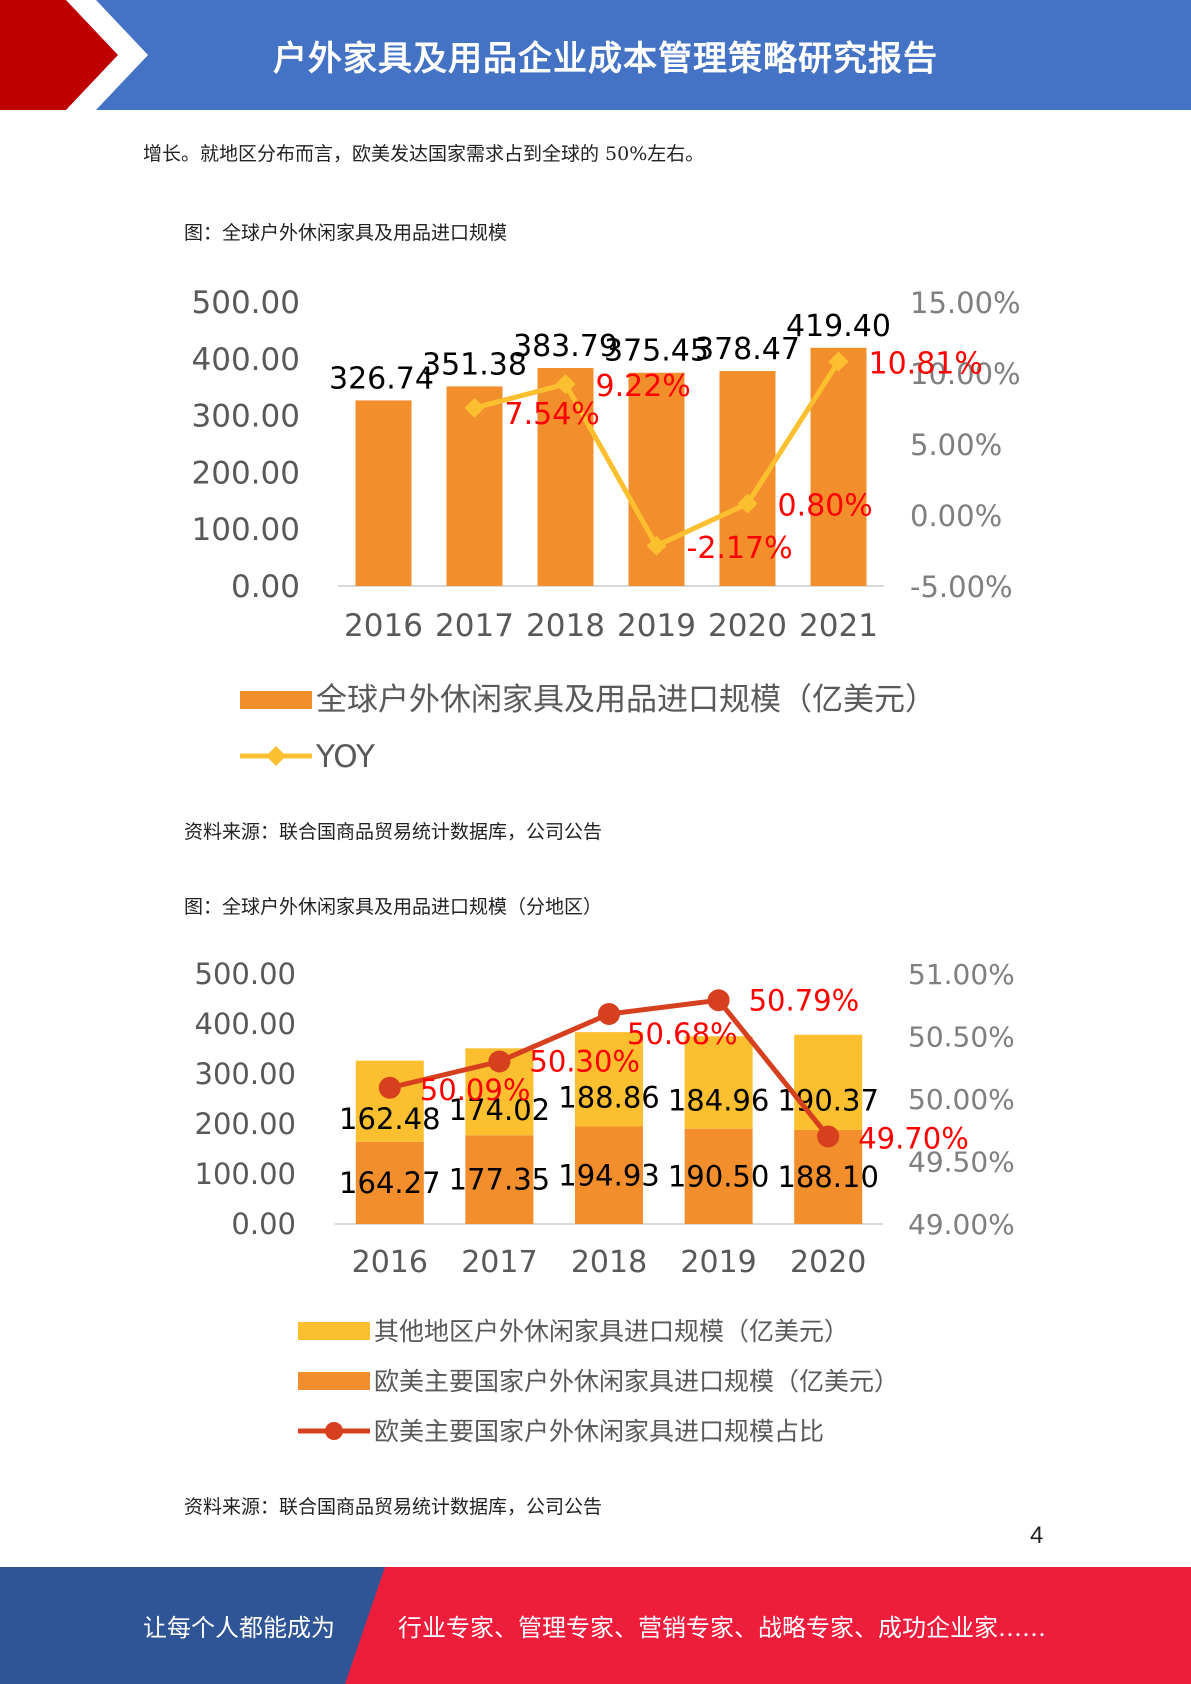  I want to click on share-marker-2017, so click(499, 1061).